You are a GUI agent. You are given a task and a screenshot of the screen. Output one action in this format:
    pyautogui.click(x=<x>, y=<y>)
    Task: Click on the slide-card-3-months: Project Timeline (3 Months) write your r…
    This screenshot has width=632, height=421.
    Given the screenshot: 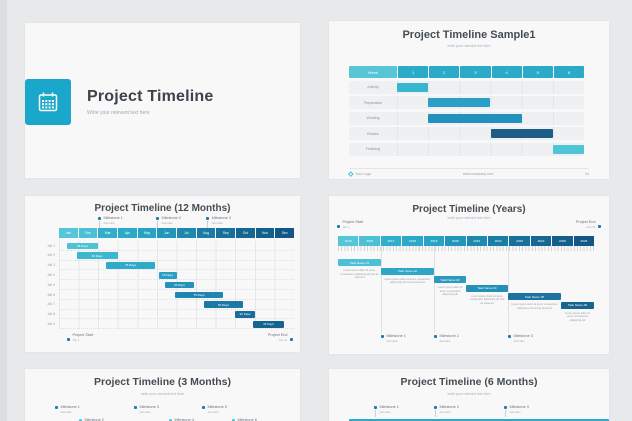 What is the action you would take?
    pyautogui.click(x=162, y=394)
    